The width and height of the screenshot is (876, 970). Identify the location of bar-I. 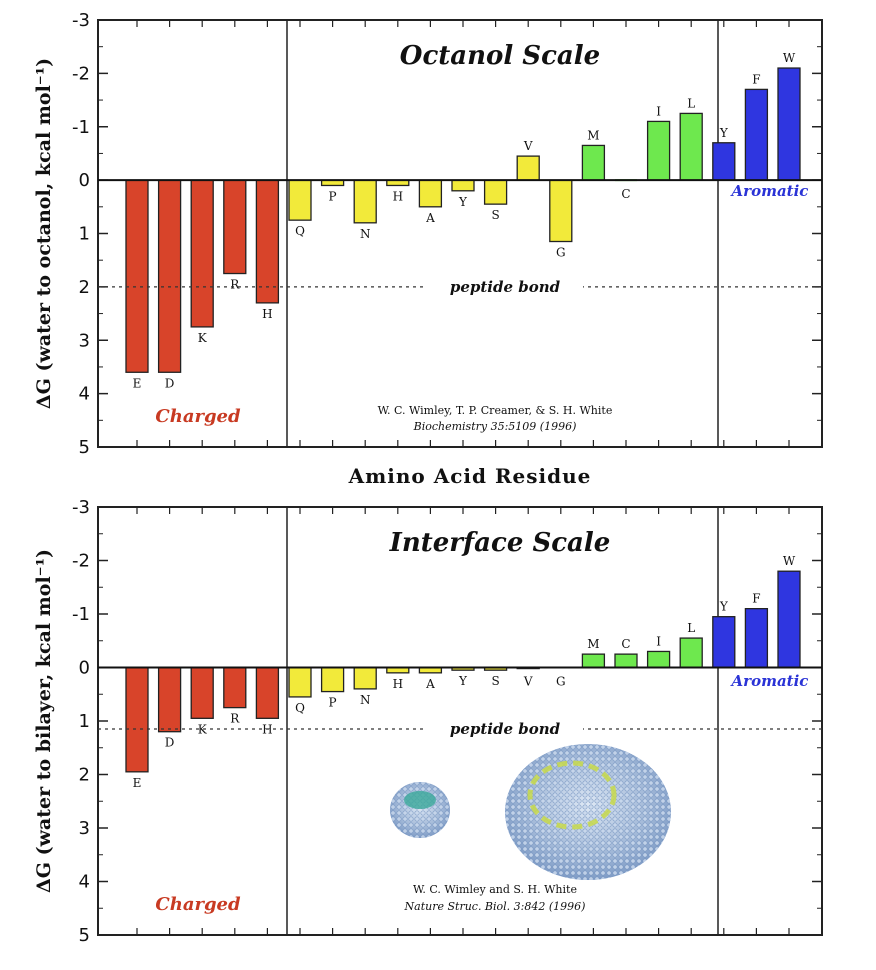
(658, 659).